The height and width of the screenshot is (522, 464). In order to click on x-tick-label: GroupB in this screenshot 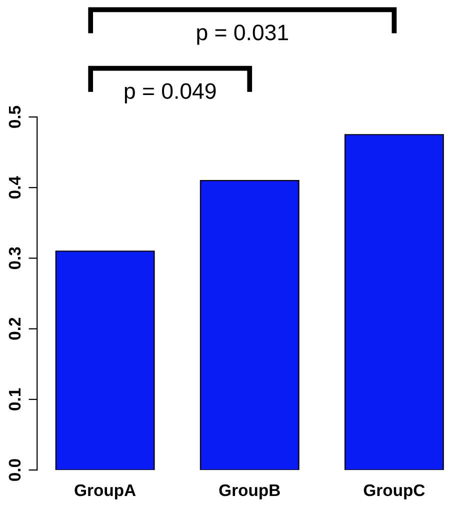, I will do `click(249, 492)`.